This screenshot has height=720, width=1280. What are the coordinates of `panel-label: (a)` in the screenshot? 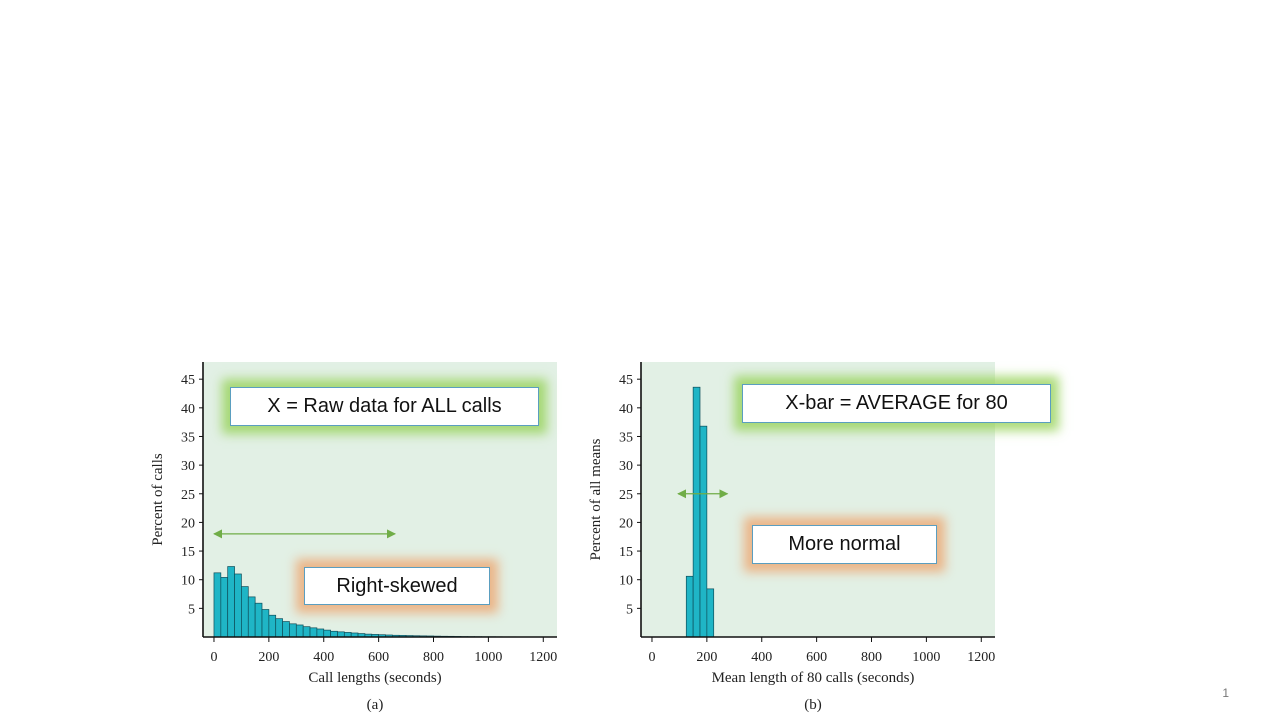 It's located at (375, 705).